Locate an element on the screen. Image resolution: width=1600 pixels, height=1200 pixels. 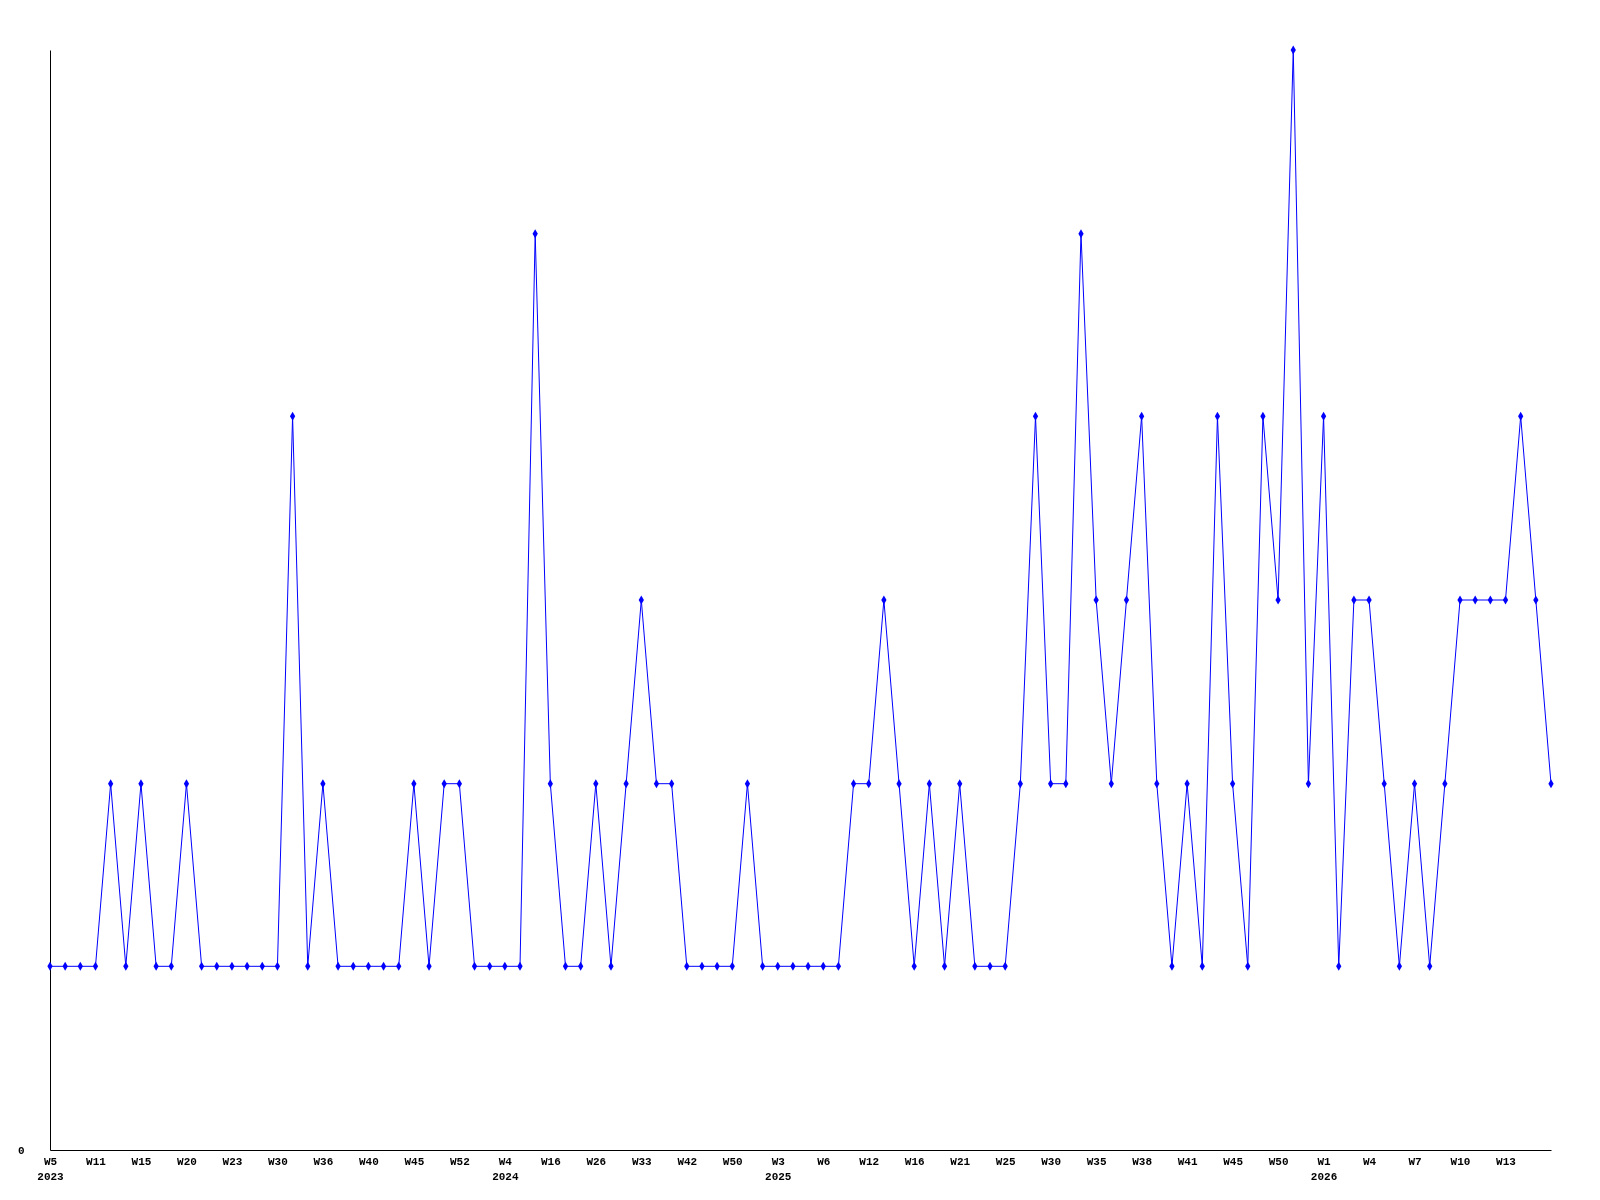
x-tick-label: W4 is located at coordinates (1369, 1162).